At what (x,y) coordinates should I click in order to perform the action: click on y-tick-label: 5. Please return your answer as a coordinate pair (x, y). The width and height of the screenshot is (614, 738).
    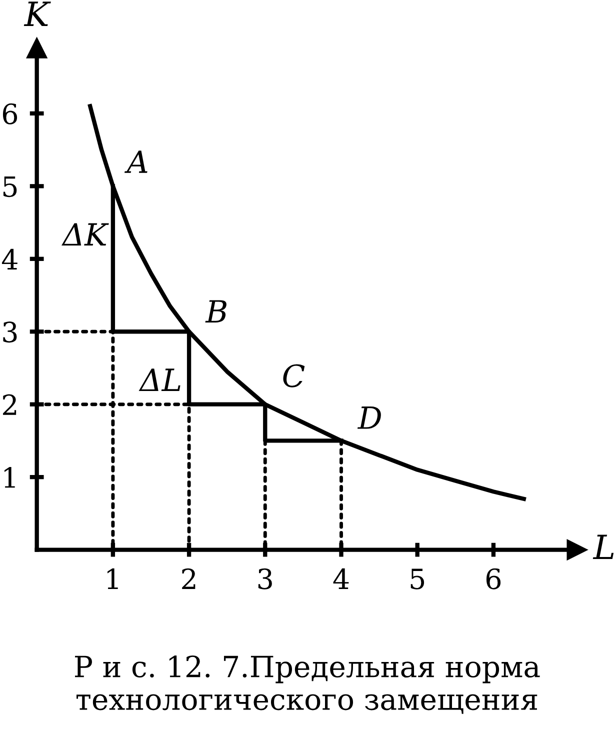
    Looking at the image, I should click on (10, 187).